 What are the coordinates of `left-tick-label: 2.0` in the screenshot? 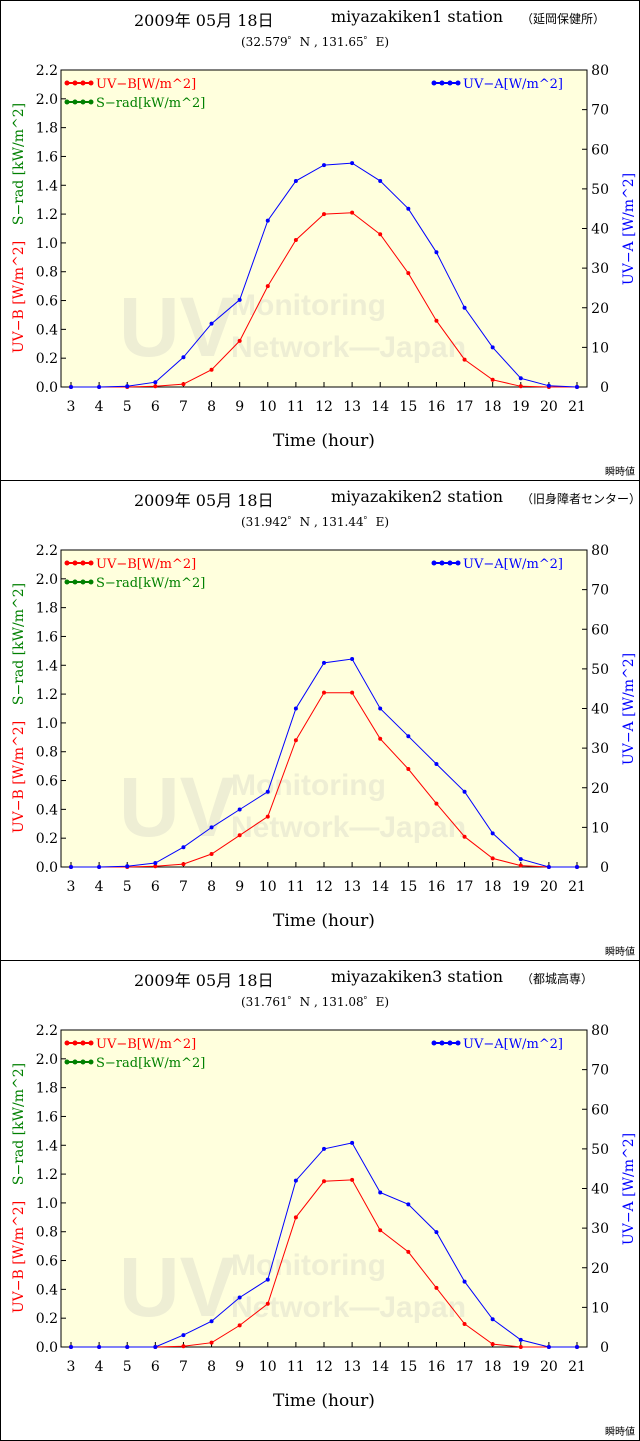 It's located at (47, 1060).